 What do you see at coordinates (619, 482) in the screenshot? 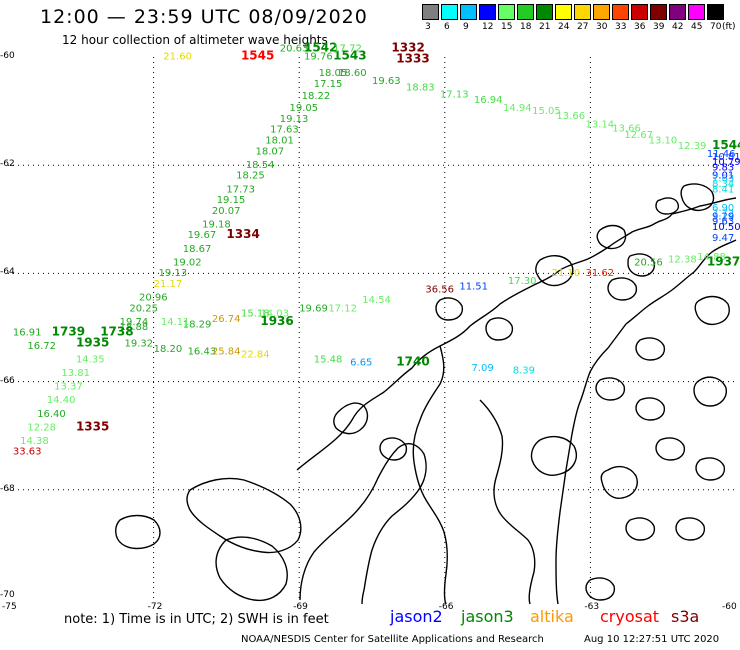
I see `island-o` at bounding box center [619, 482].